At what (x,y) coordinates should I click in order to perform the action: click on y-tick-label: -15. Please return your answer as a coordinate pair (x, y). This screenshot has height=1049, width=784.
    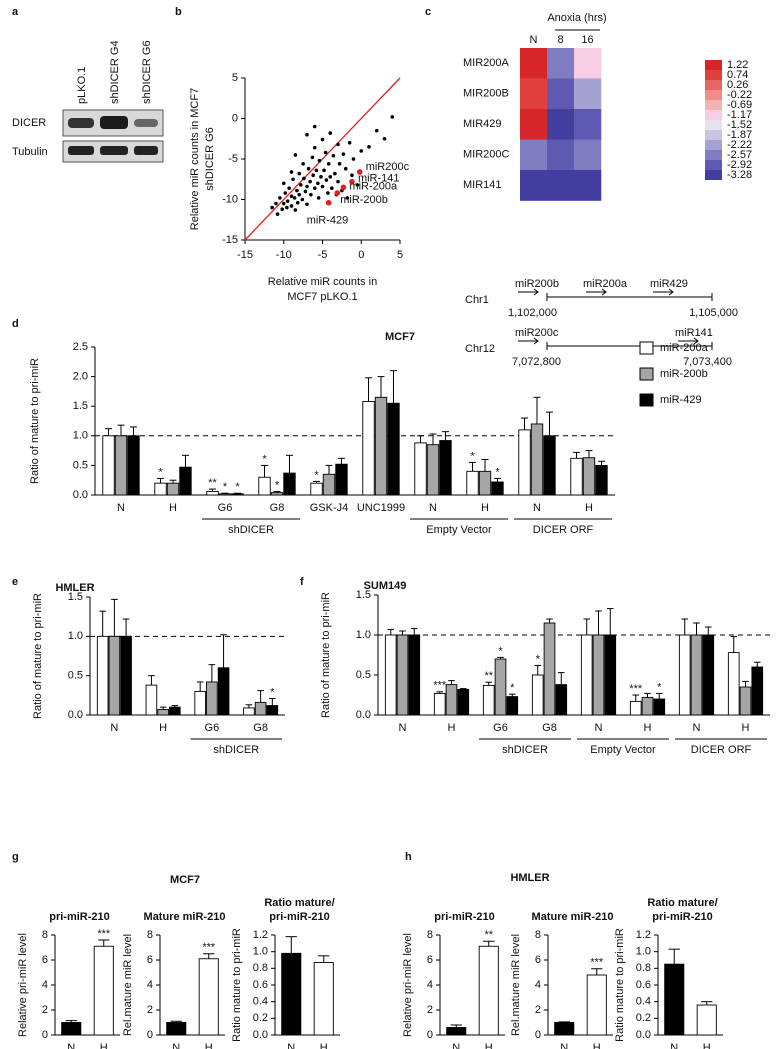
    Looking at the image, I should click on (230, 240).